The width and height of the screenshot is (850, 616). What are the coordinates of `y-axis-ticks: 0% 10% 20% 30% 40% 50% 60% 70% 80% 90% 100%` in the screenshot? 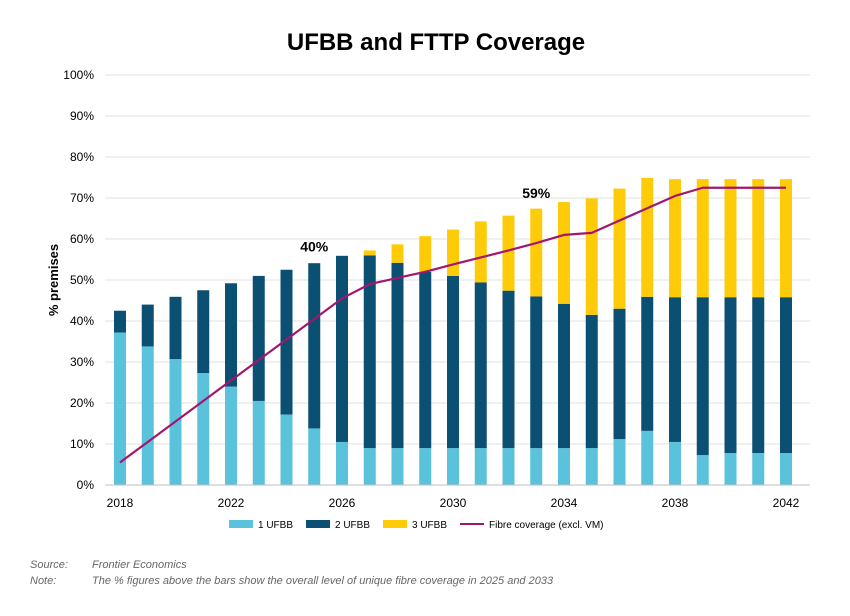 It's located at (78, 280).